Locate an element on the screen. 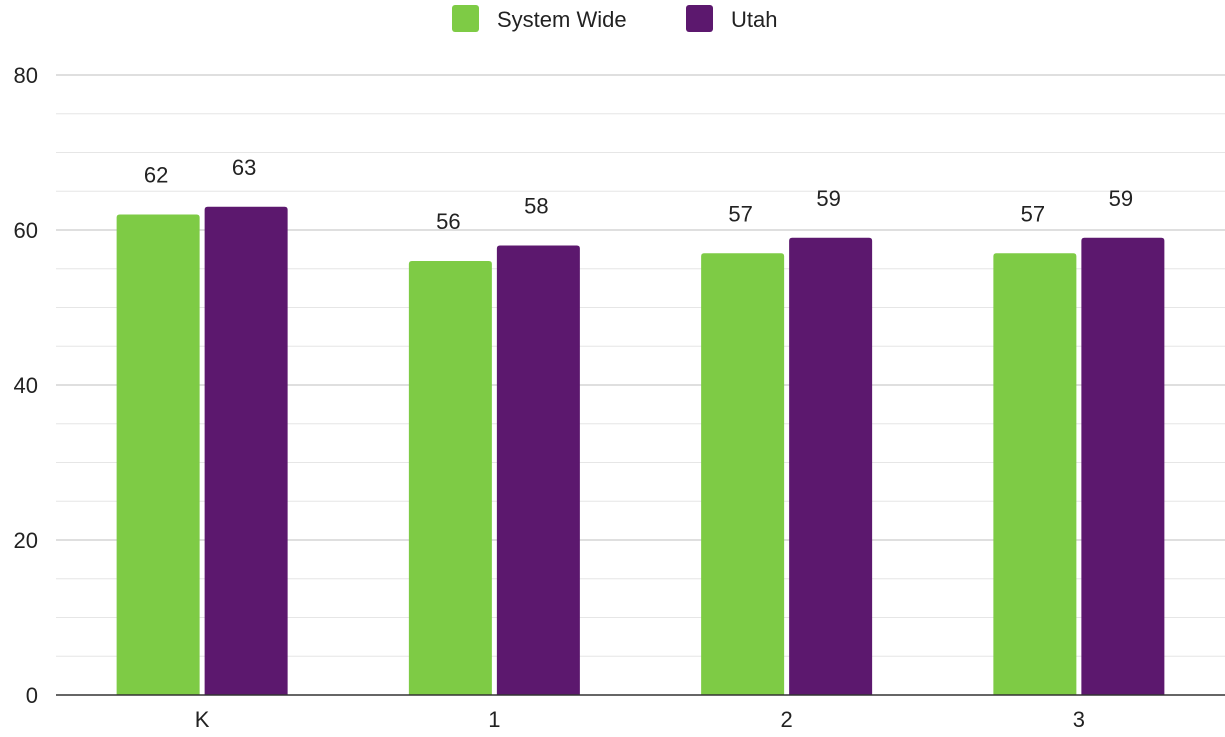  legend: System Wide Utah is located at coordinates (614, 18).